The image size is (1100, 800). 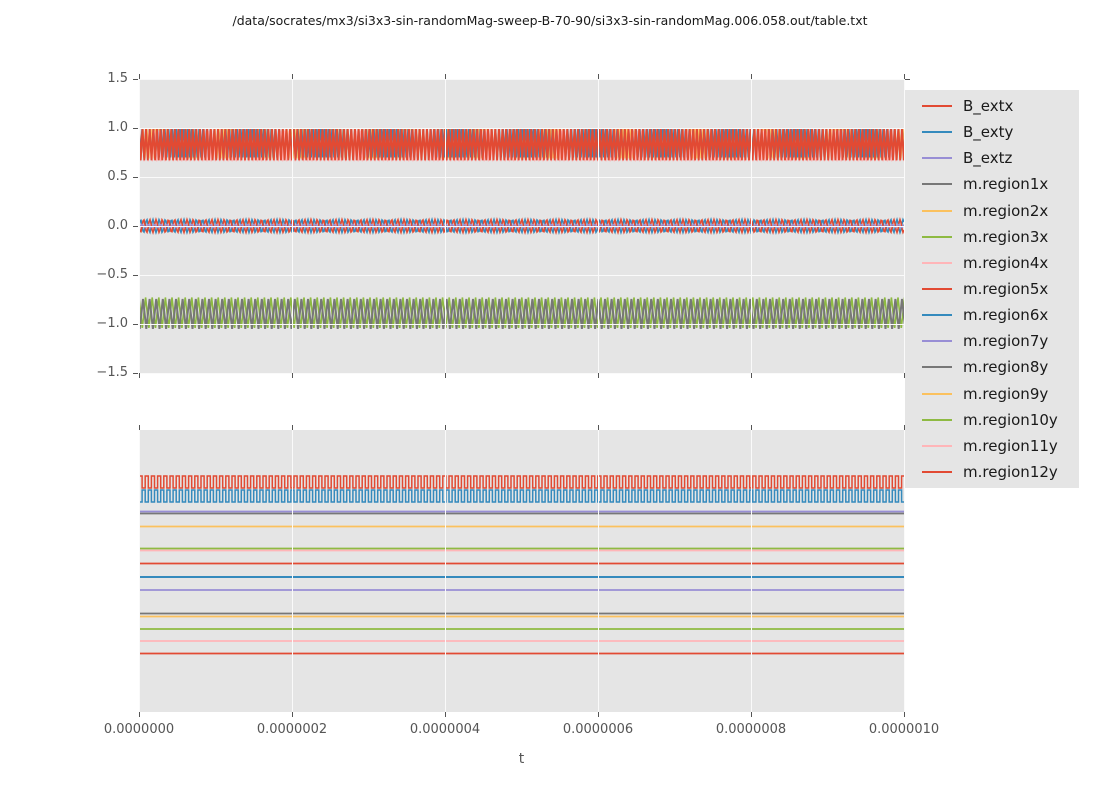 What do you see at coordinates (988, 132) in the screenshot?
I see `legend-item-label: B_exty` at bounding box center [988, 132].